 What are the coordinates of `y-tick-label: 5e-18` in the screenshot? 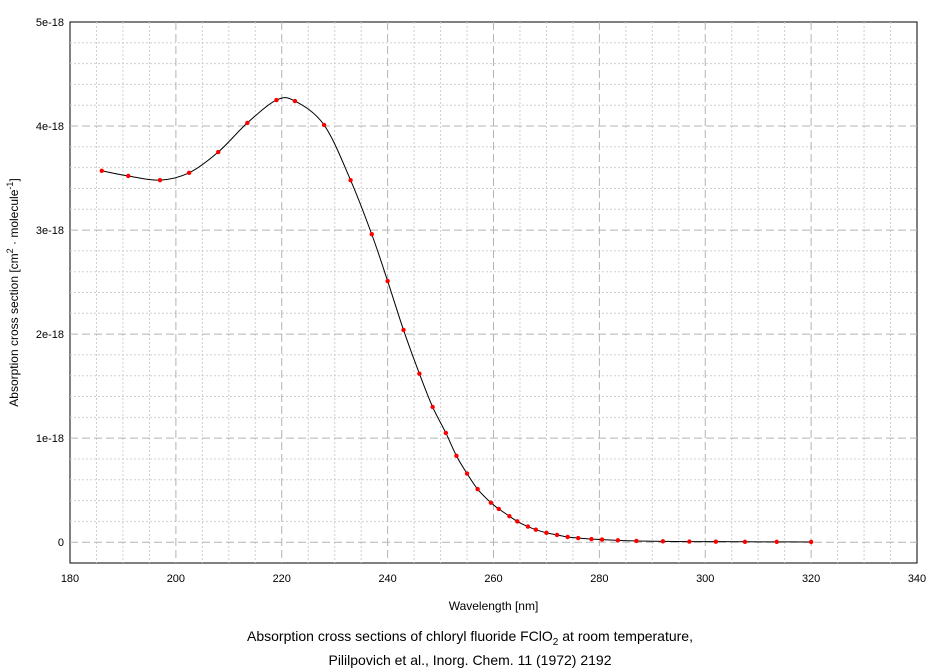 It's located at (50, 23).